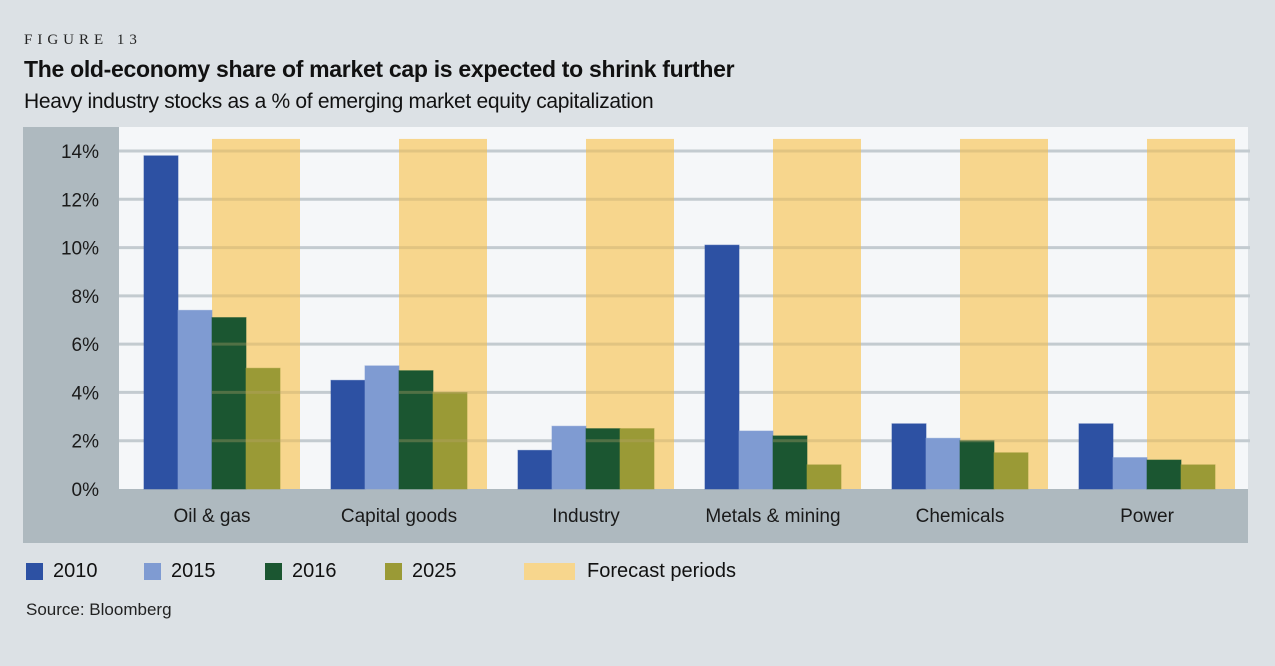 The height and width of the screenshot is (666, 1275). Describe the element at coordinates (586, 516) in the screenshot. I see `x-category-label: Industry` at that location.